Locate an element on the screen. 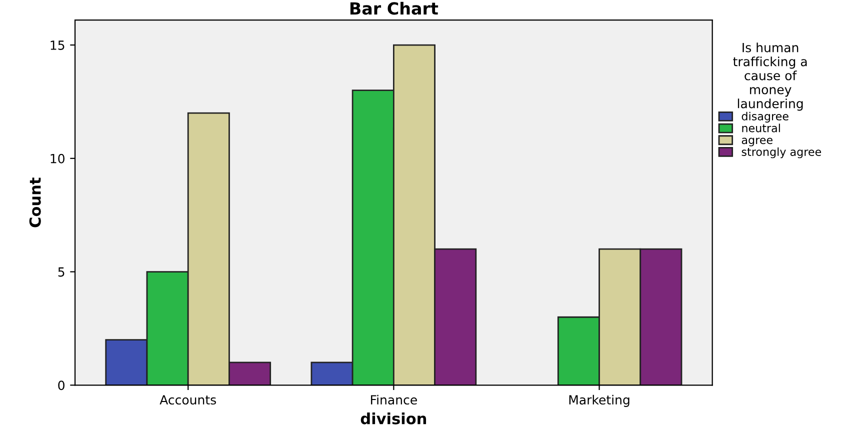 The height and width of the screenshot is (427, 843). chart-title: Bar Chart is located at coordinates (394, 8).